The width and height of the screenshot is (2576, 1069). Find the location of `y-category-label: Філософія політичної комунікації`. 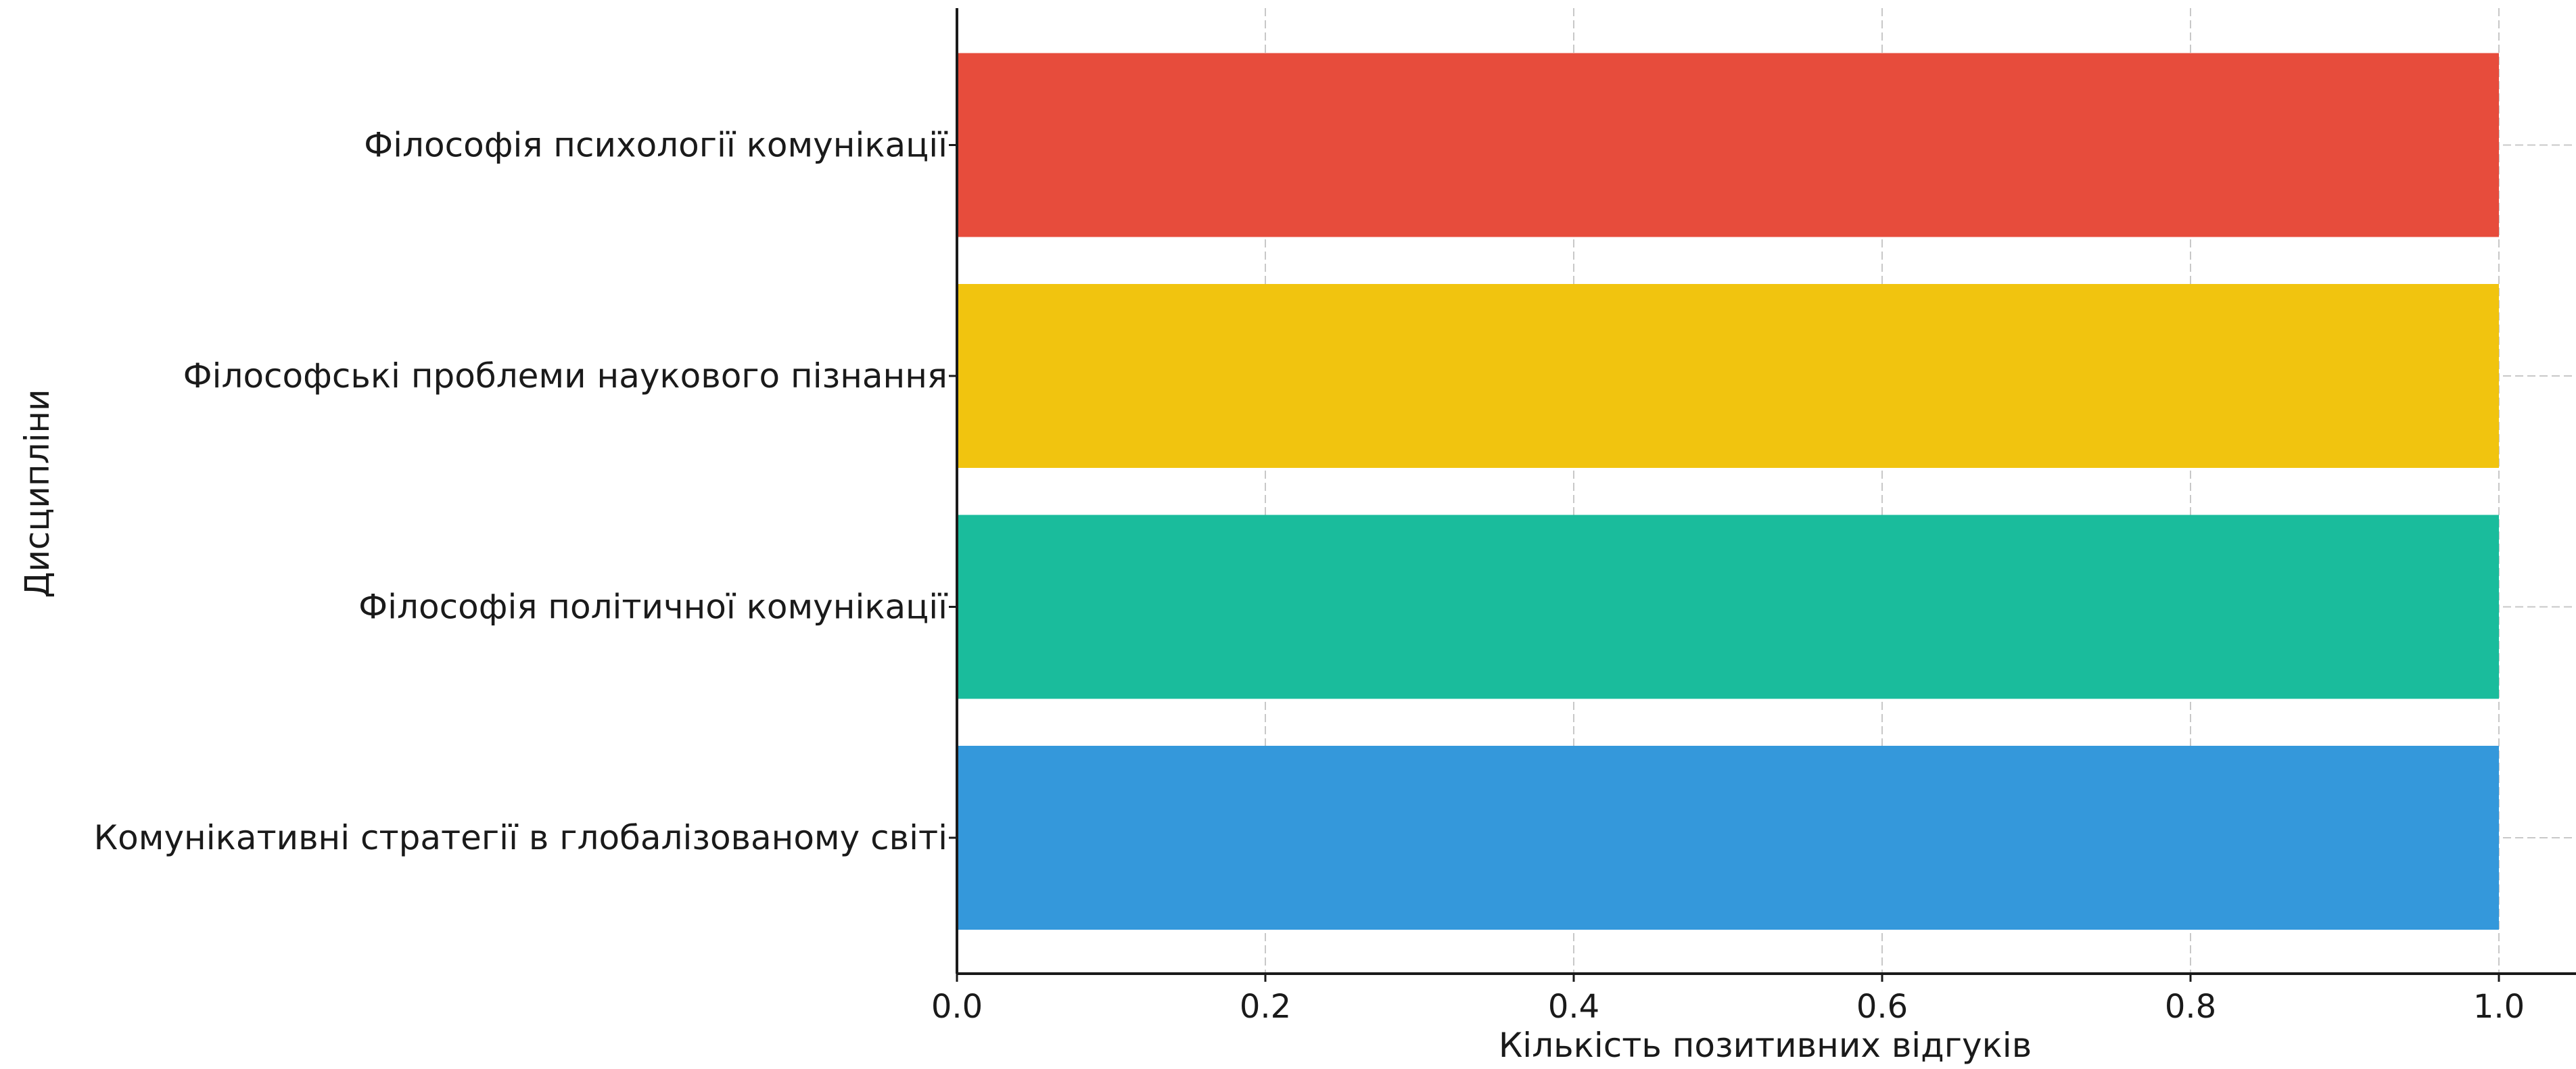

y-category-label: Філософія політичної комунікації is located at coordinates (653, 607).